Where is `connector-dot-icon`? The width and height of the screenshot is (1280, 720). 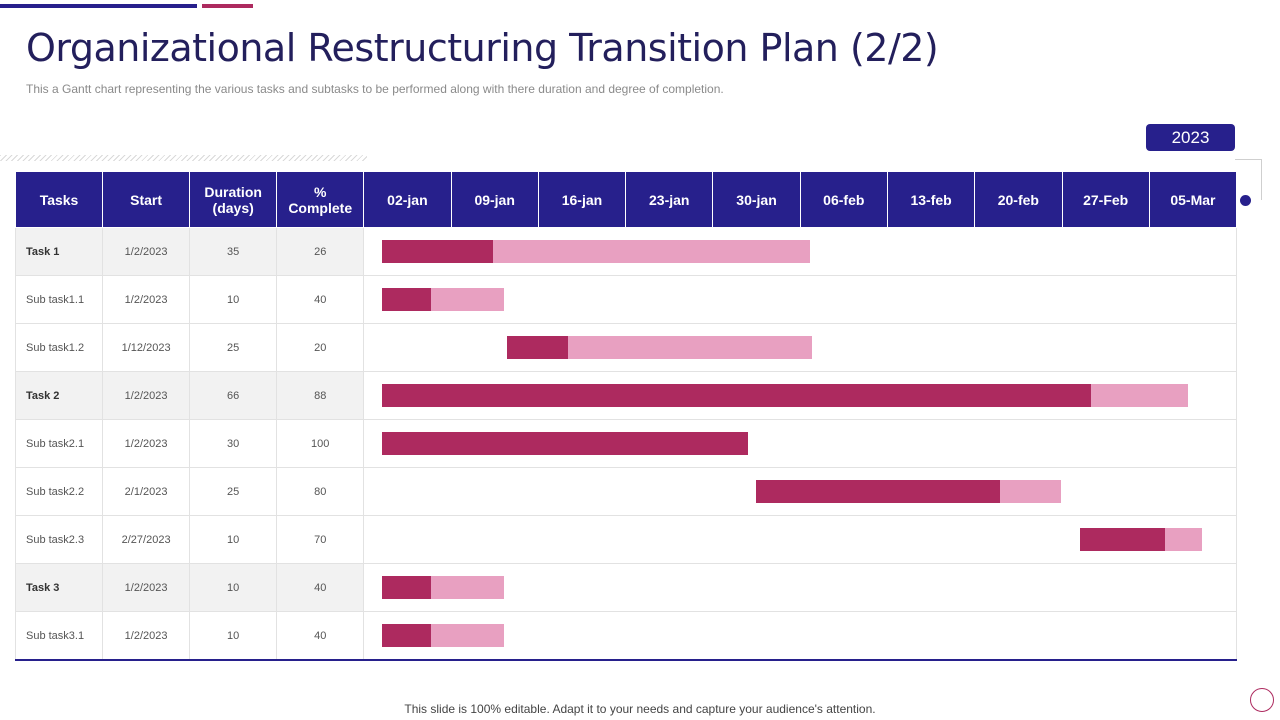
connector-dot-icon is located at coordinates (1245, 200).